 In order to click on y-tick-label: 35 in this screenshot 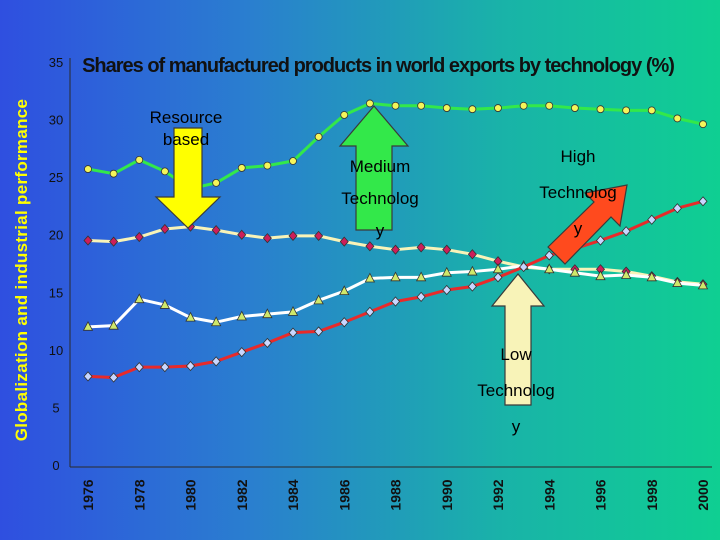, I will do `click(56, 62)`.